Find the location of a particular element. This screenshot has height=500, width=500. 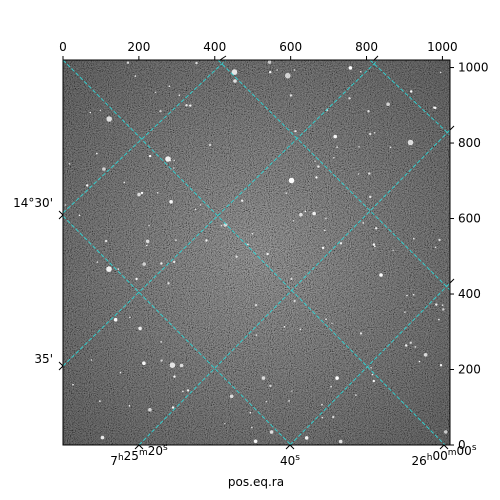

ra-tick-label: 7h25m20s is located at coordinates (139, 455).